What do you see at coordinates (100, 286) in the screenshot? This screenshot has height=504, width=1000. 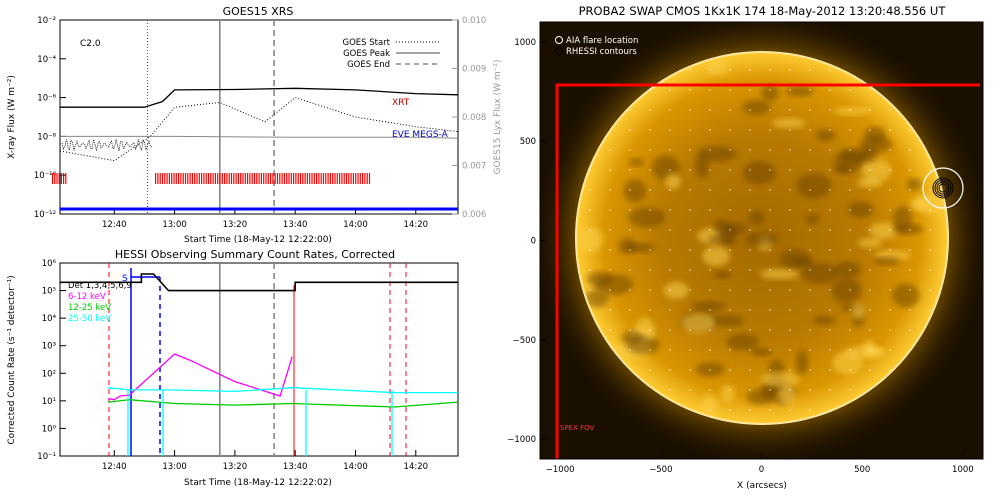 I see `legend-hessi-0: Det 1,3,4,5,6,9` at bounding box center [100, 286].